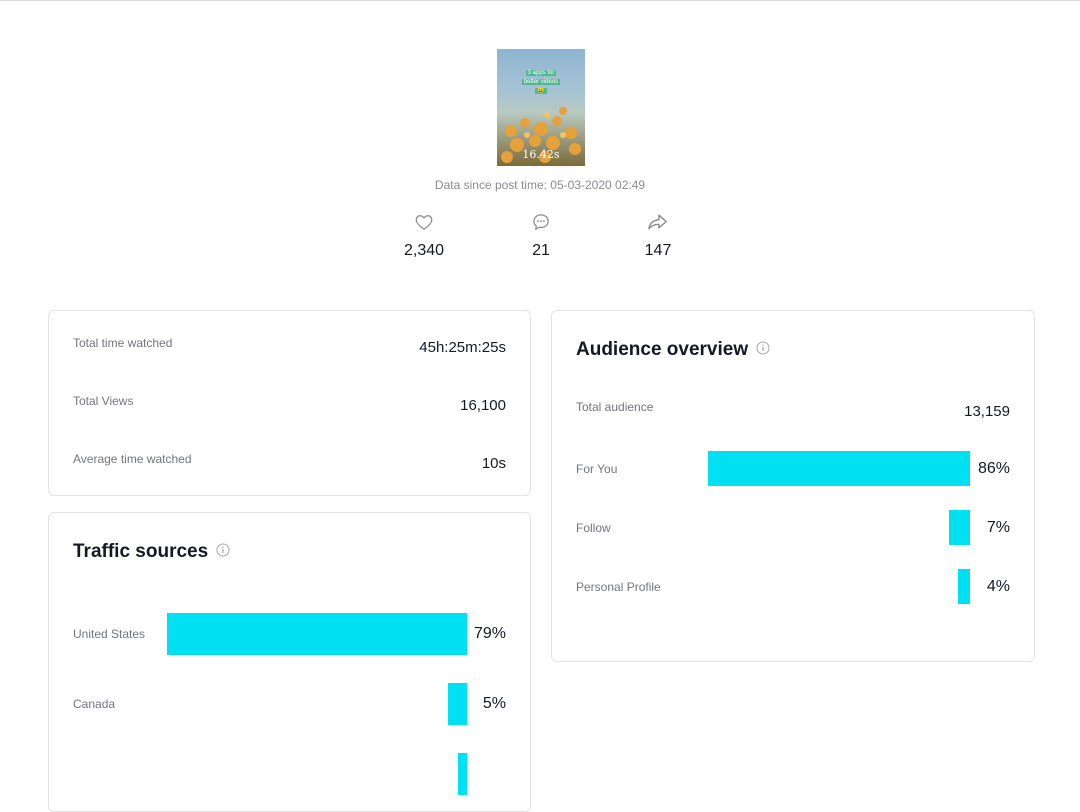  What do you see at coordinates (541, 222) in the screenshot?
I see `comment-icon` at bounding box center [541, 222].